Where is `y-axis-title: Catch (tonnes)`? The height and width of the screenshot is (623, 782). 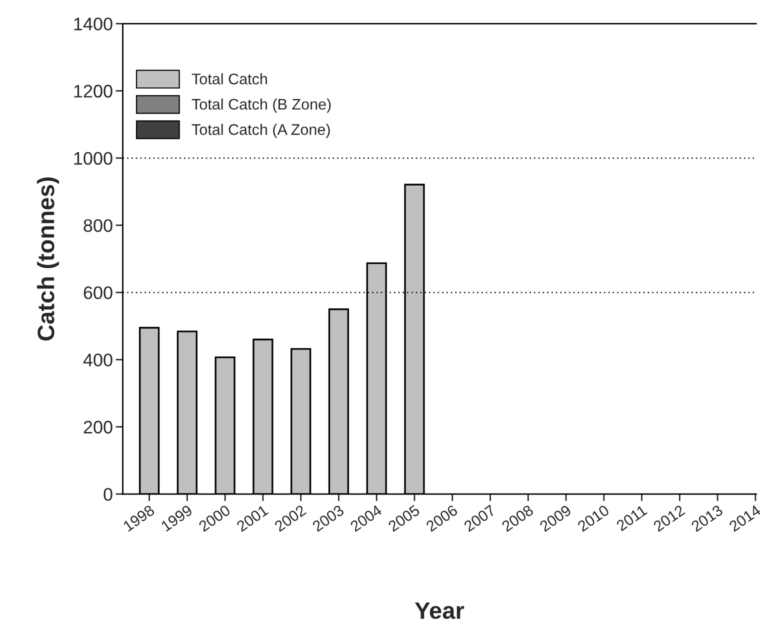 y-axis-title: Catch (tonnes) is located at coordinates (47, 259).